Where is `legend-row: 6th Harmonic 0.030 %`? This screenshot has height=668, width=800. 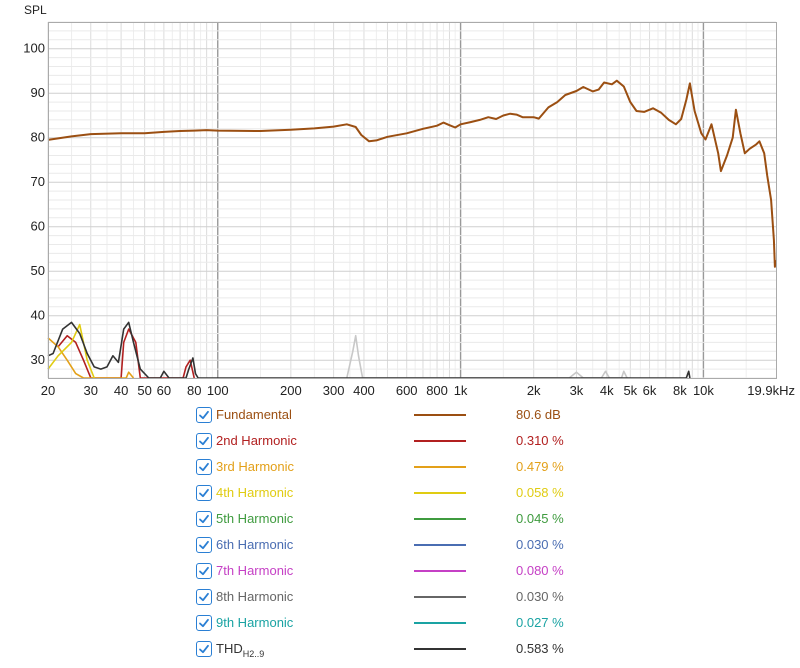 legend-row: 6th Harmonic 0.030 % is located at coordinates (406, 547).